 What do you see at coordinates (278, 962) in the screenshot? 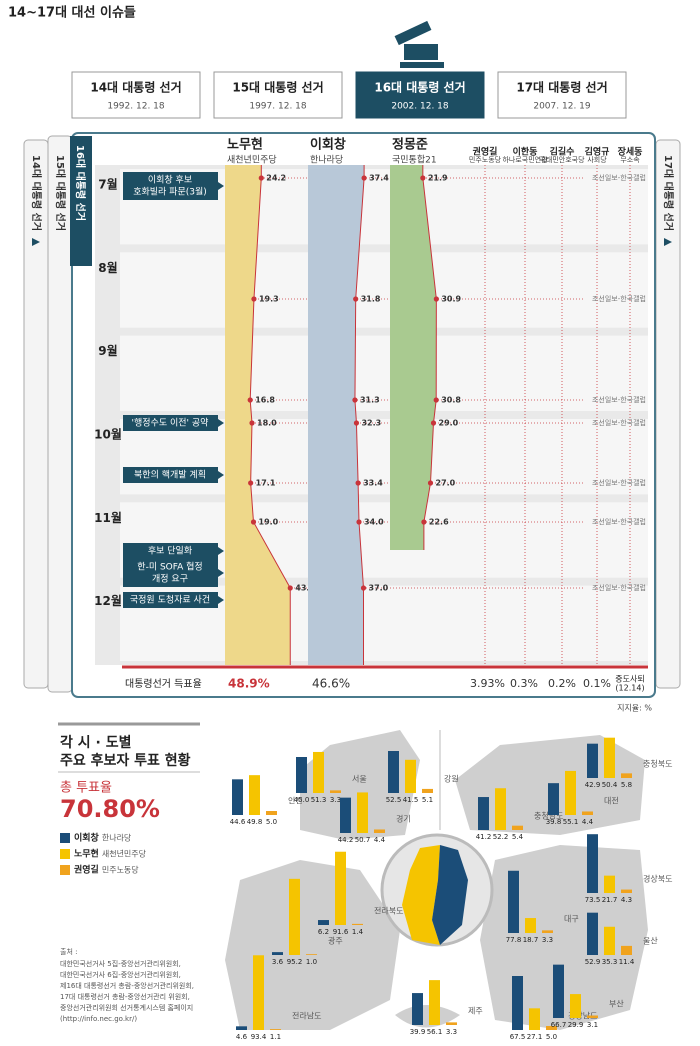
I see `vote-value: 3.6` at bounding box center [278, 962].